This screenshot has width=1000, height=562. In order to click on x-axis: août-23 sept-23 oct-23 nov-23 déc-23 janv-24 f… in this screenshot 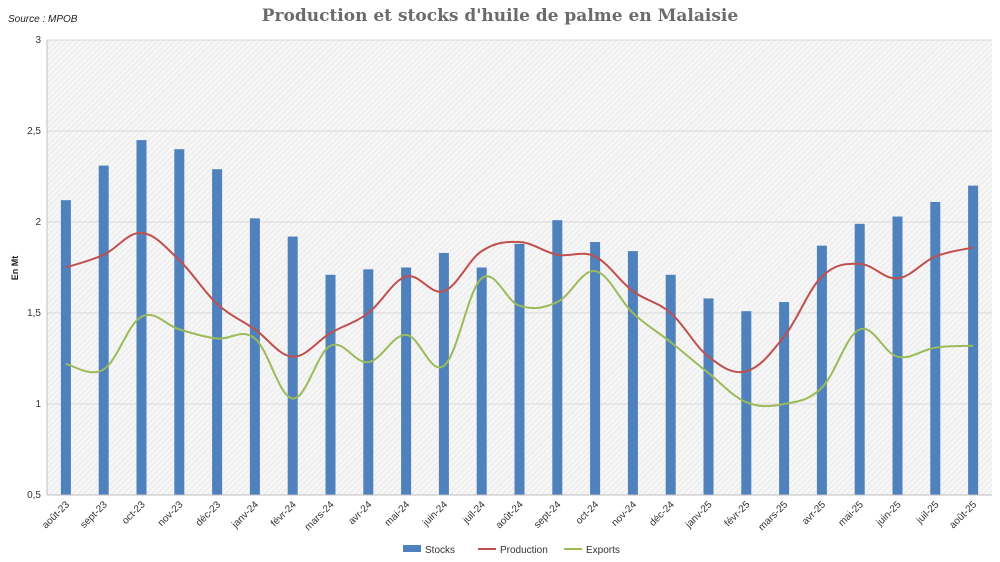, I will do `click(509, 516)`.